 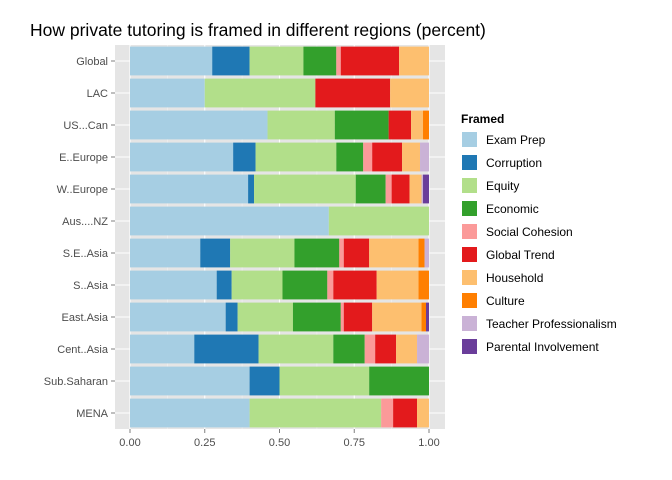 I want to click on legend-item: Equity, so click(x=539, y=185).